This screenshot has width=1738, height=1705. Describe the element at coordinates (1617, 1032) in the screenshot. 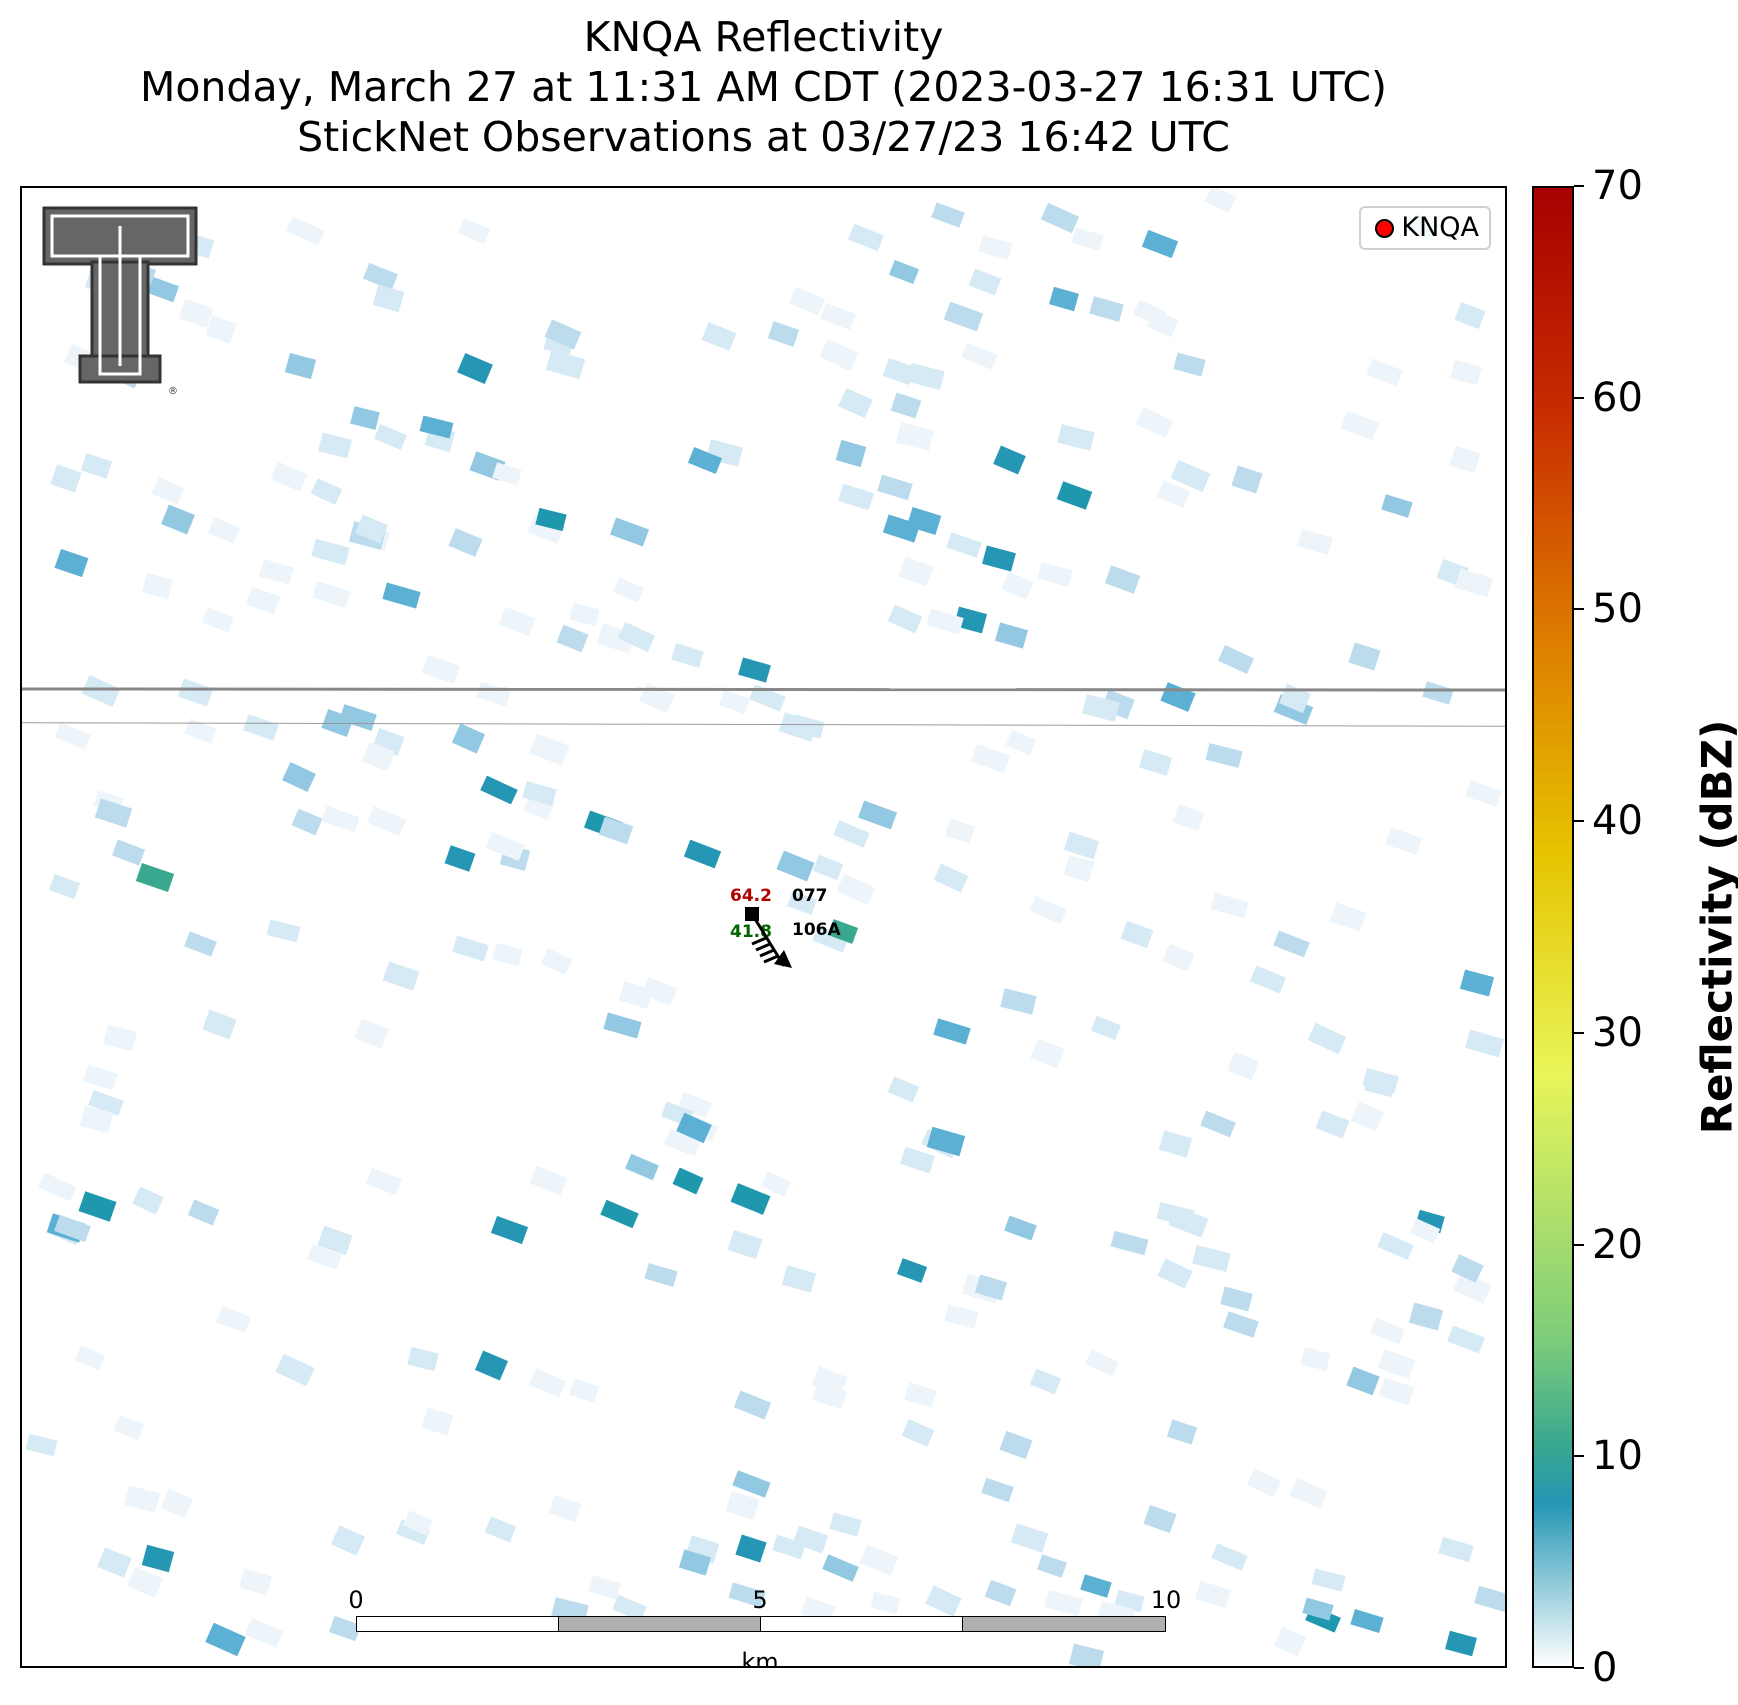

I see `colorbar-tick-label: 30` at that location.